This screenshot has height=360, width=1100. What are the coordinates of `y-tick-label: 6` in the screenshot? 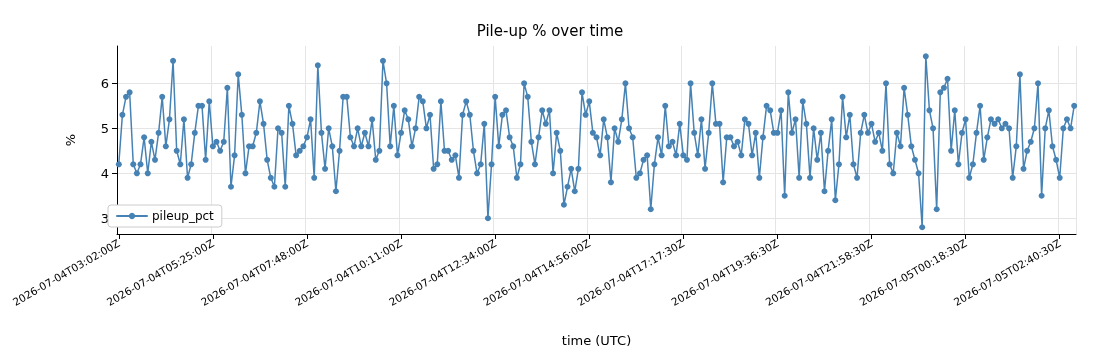 It's located at (104, 83).